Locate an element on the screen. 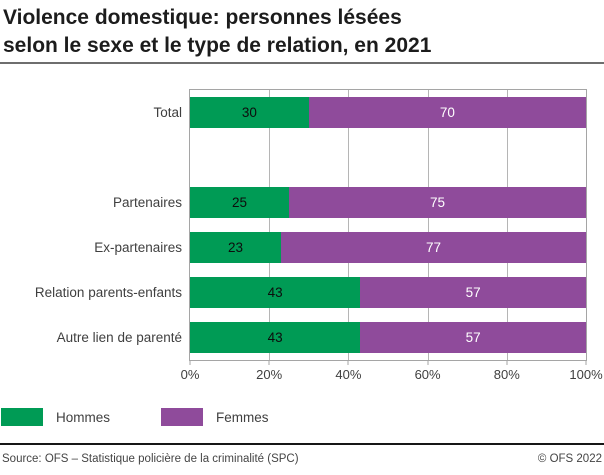 The image size is (604, 475). bar-segment-femmes-4: 57 is located at coordinates (473, 292).